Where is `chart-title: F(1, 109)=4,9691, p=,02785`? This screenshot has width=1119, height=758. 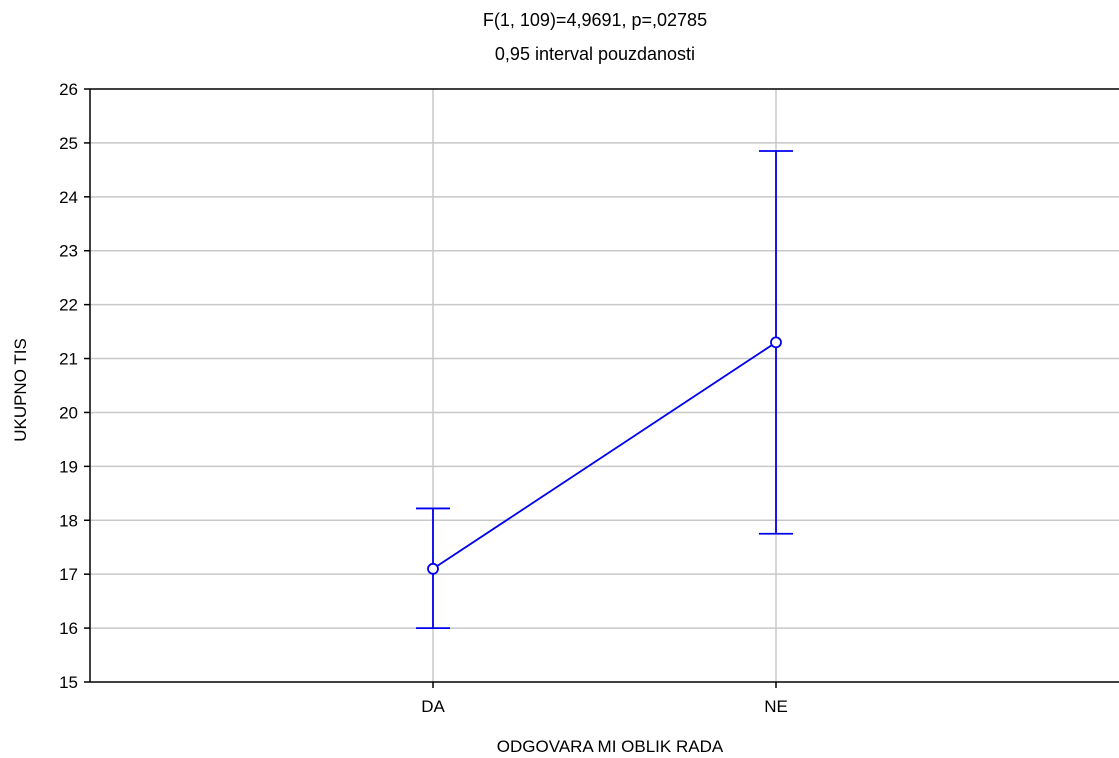
chart-title: F(1, 109)=4,9691, p=,02785 is located at coordinates (595, 20).